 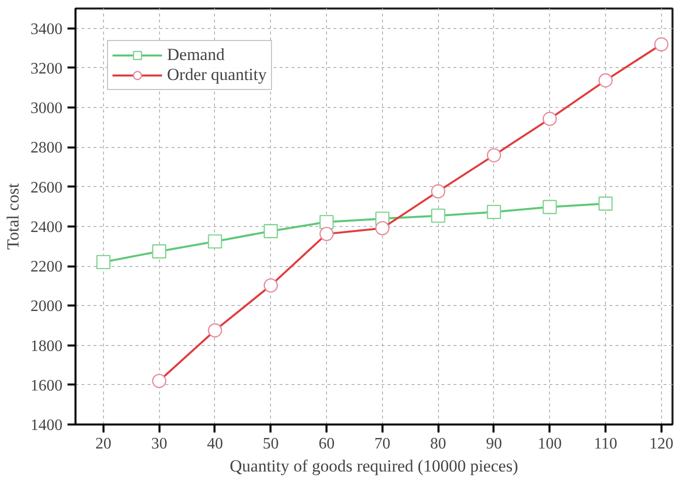 I want to click on y-tick-label: 3200, so click(x=46, y=69).